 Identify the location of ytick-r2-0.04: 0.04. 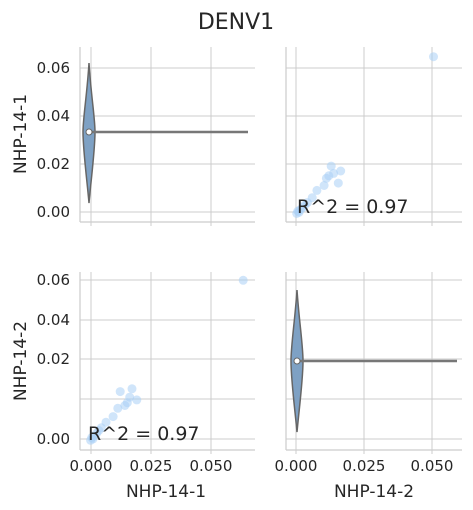
(53, 320).